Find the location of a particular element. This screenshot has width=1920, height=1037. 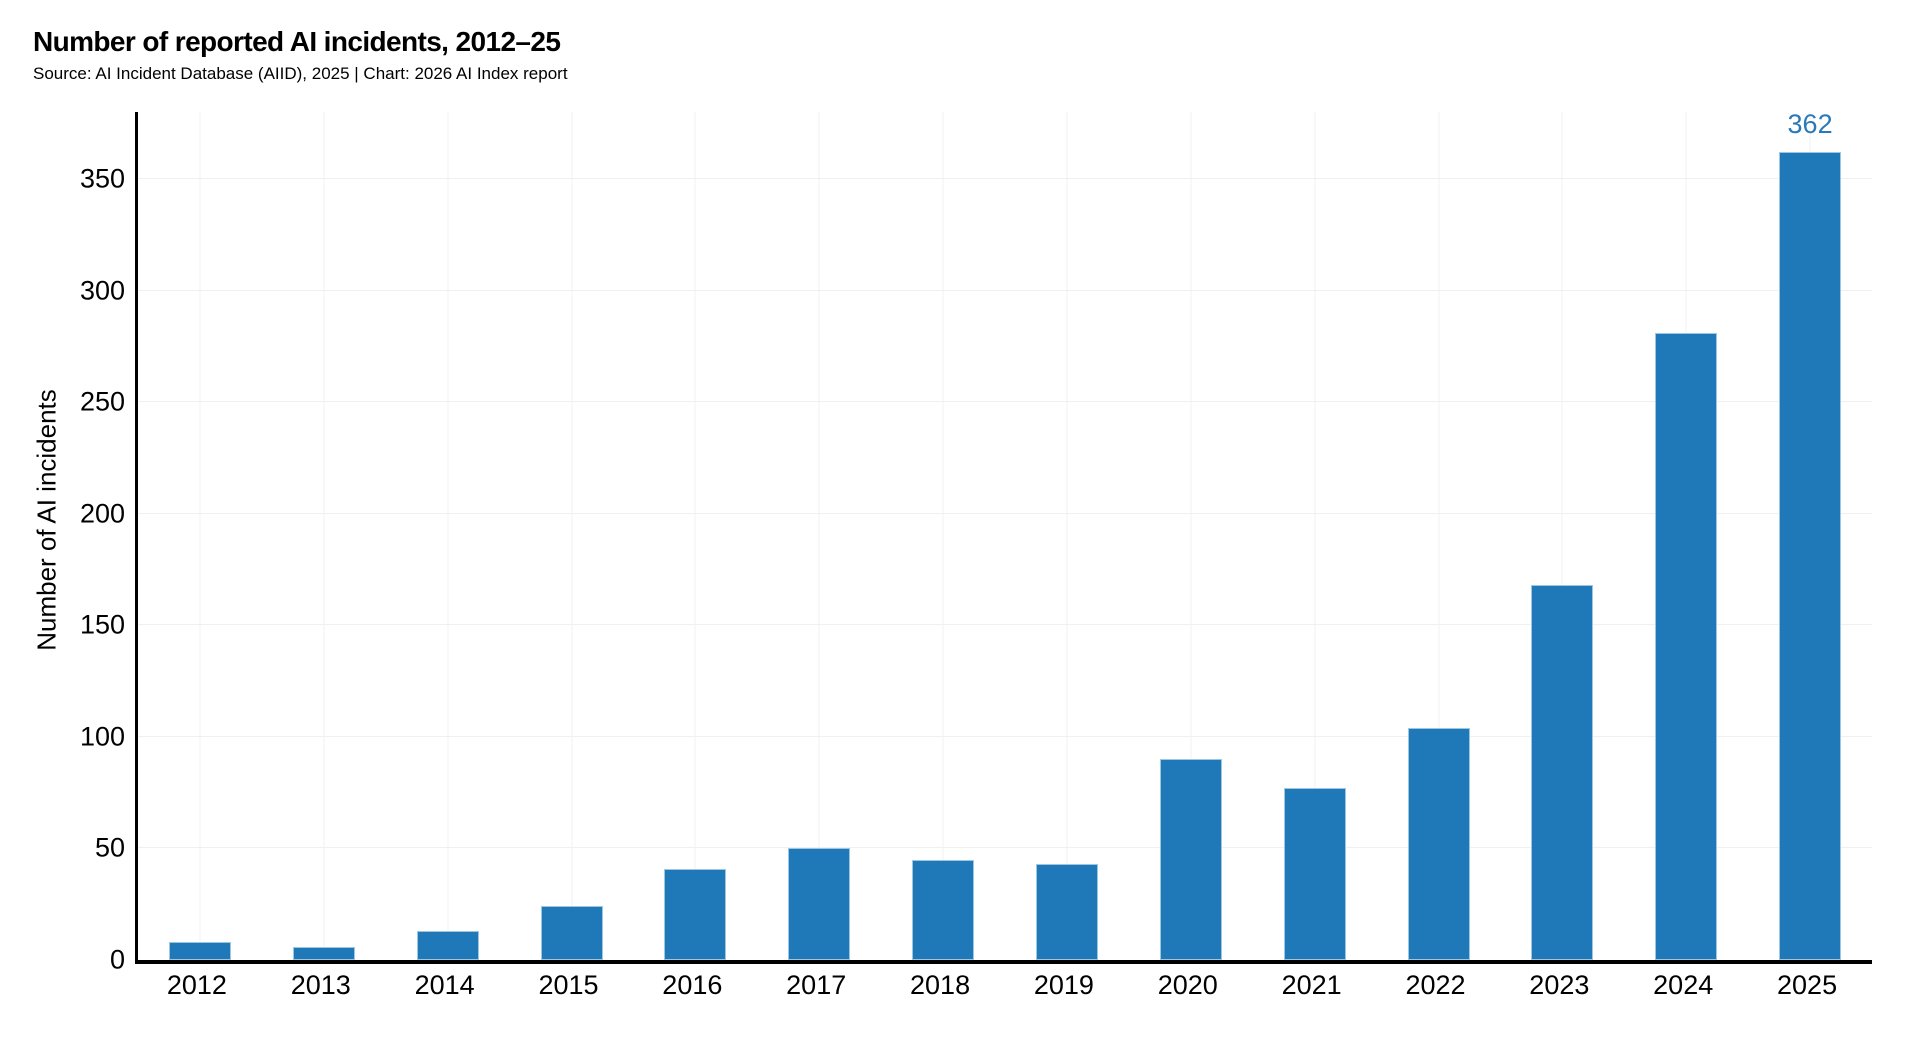

bar-2012 is located at coordinates (199, 951).